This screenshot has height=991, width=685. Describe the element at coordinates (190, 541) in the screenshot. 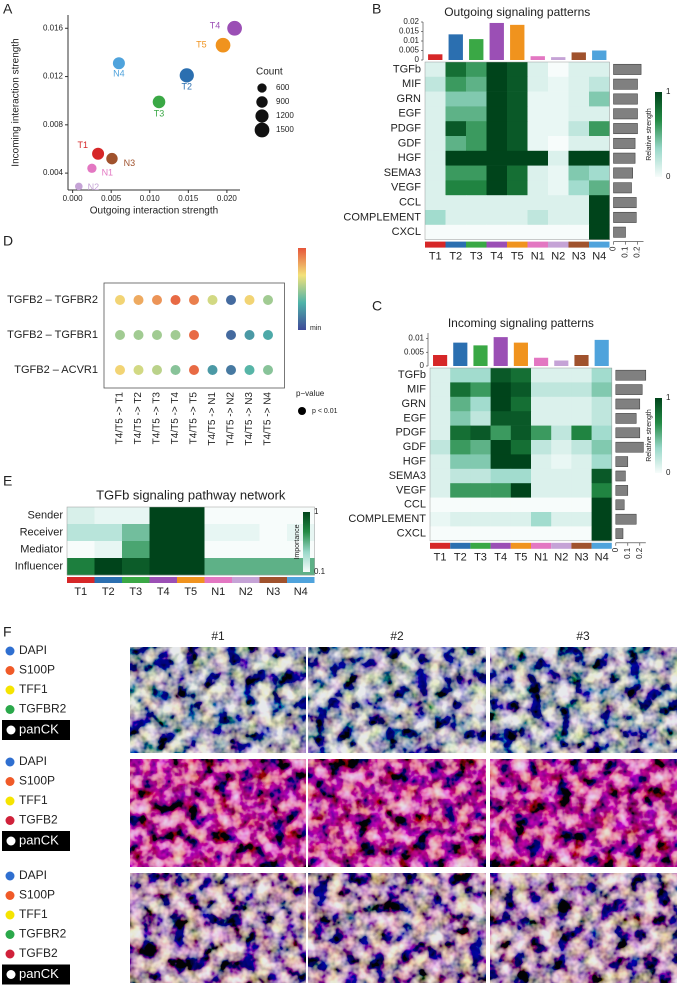

I see `heat-border` at that location.